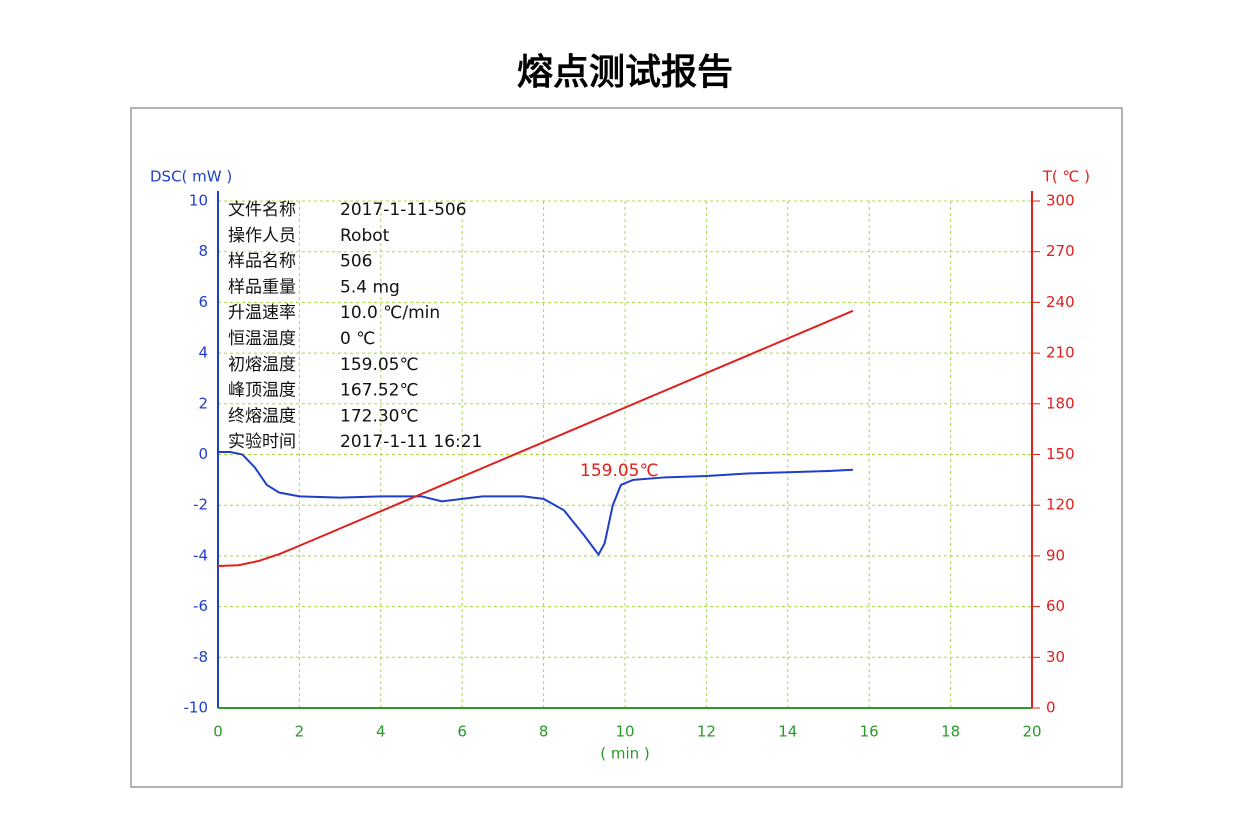 The image size is (1252, 839). Describe the element at coordinates (191, 177) in the screenshot. I see `y-axis-label: DSC( mW )` at that location.